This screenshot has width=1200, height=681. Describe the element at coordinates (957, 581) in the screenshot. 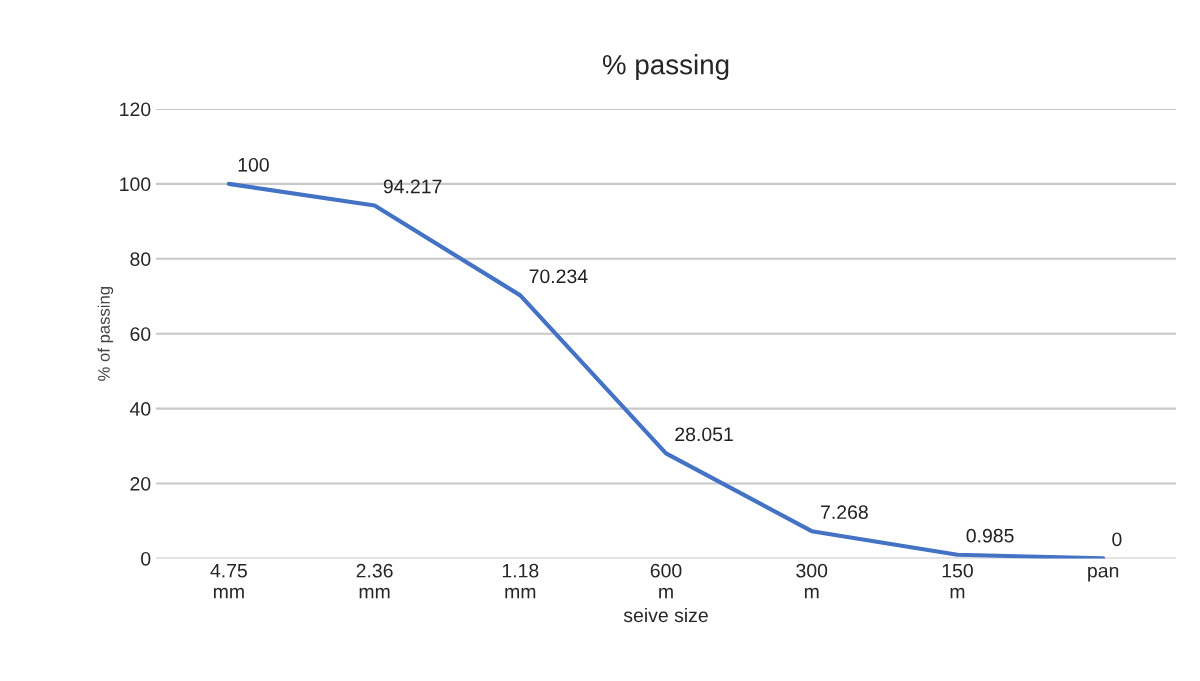

I see `x-tick-label: 150 m` at that location.